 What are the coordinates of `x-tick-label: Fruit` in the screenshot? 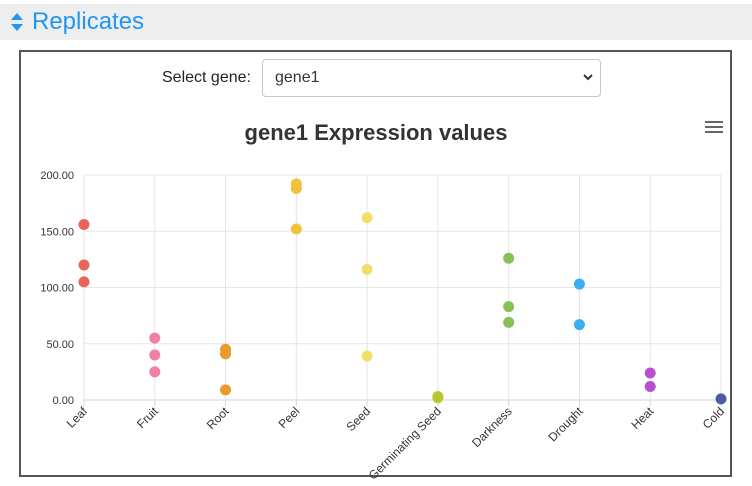 It's located at (147, 417).